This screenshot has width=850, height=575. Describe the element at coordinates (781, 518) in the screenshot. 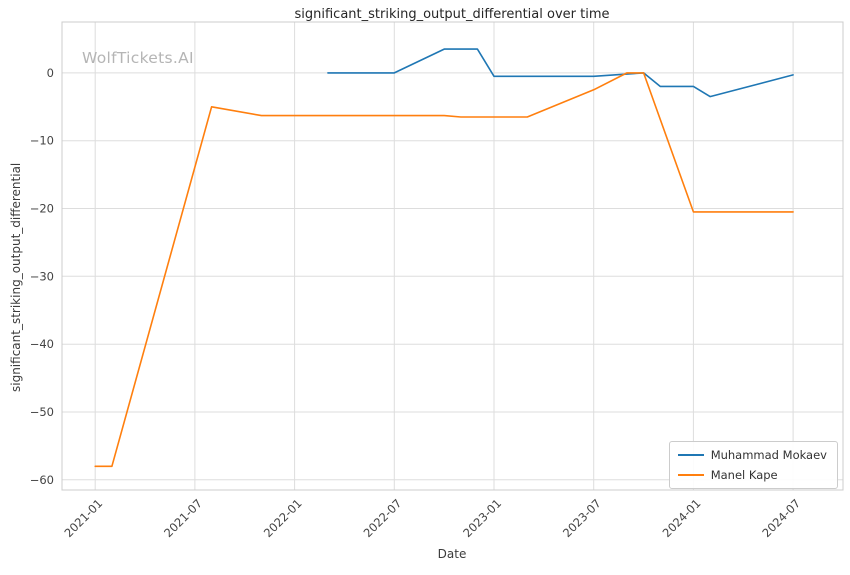

I see `x-tick-label: 2024-07` at that location.